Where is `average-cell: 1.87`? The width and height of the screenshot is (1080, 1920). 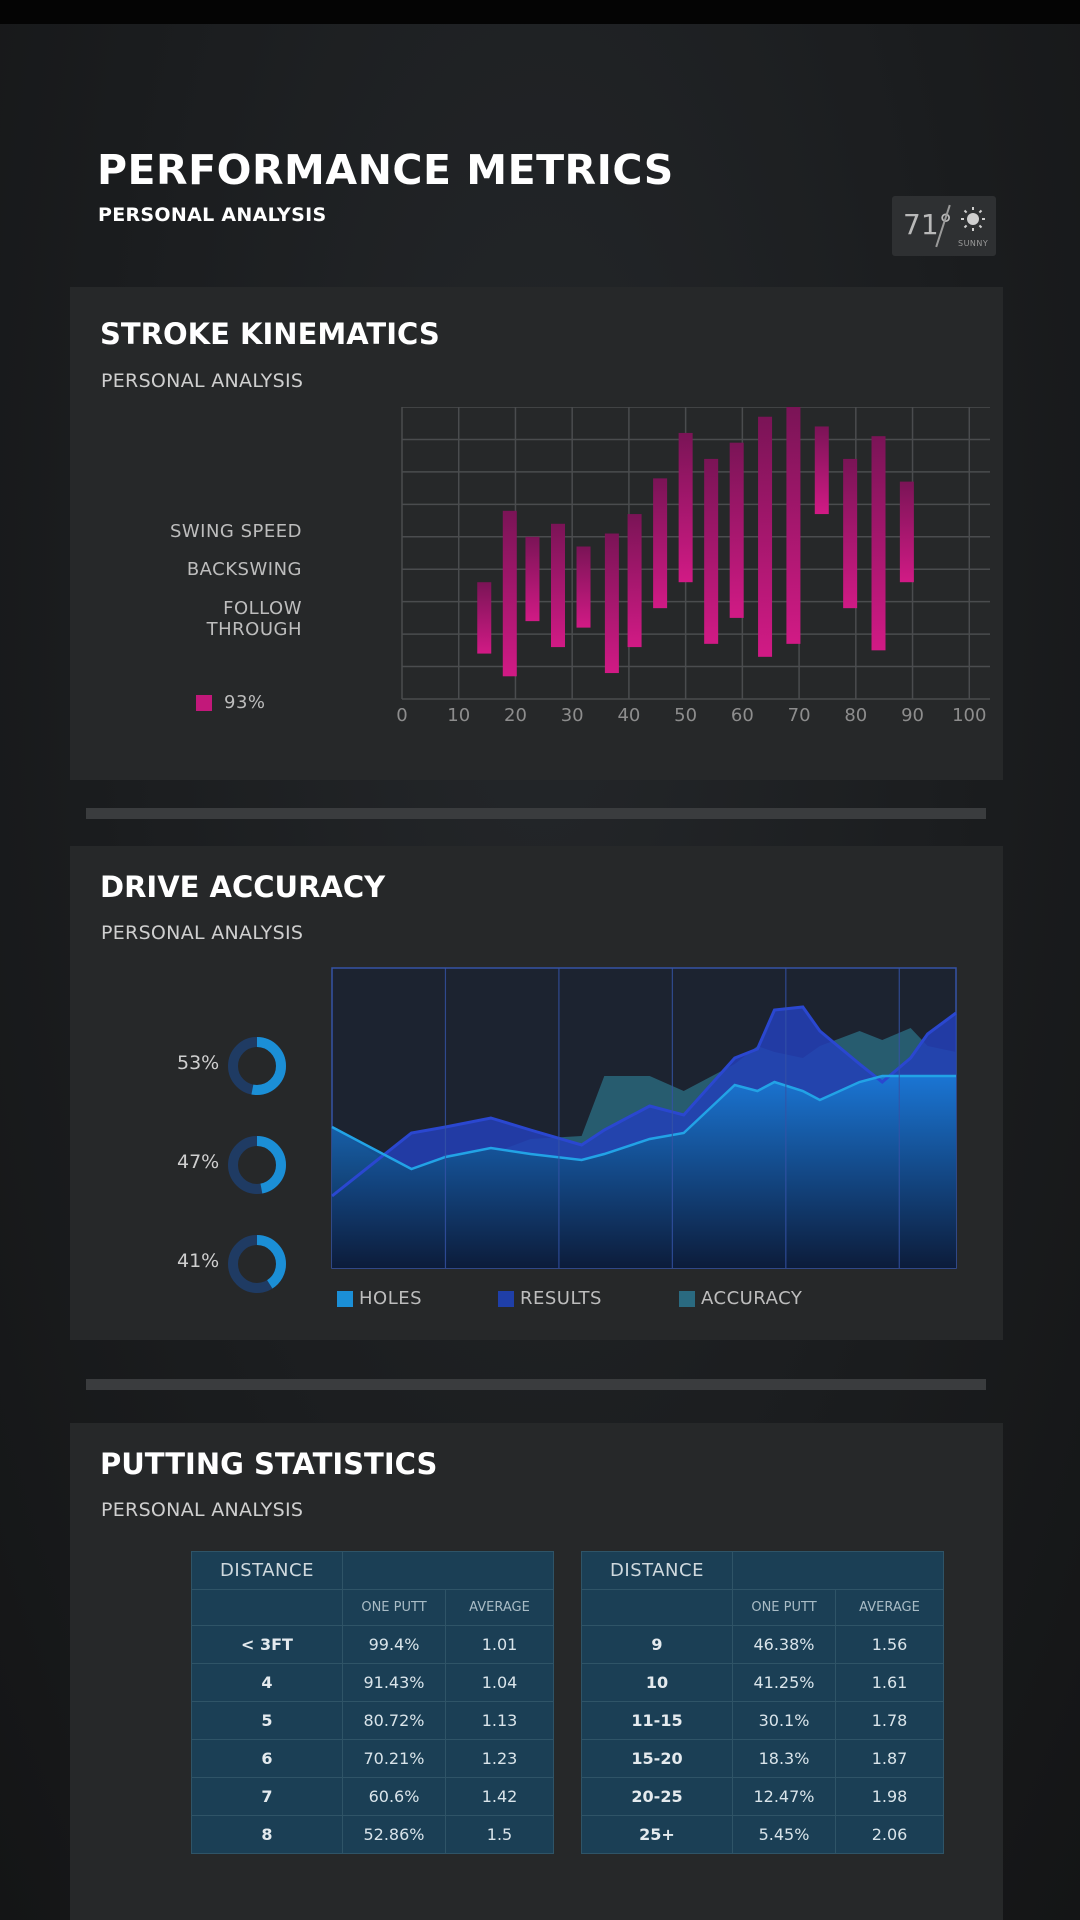 average-cell: 1.87 is located at coordinates (889, 1758).